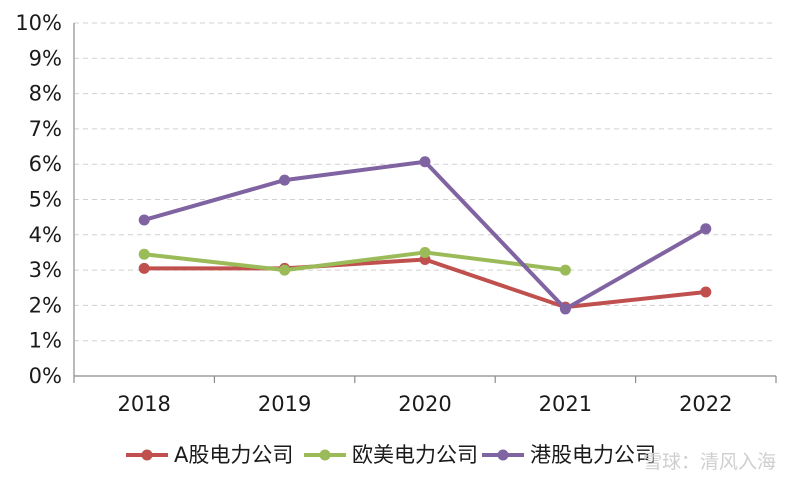 This screenshot has height=488, width=800. Describe the element at coordinates (45, 94) in the screenshot. I see `y-tick-label: 8%` at that location.